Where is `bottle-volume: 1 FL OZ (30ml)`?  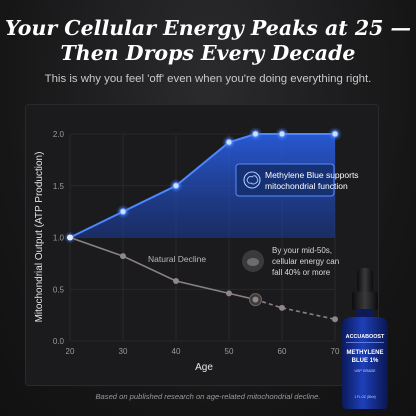 bottle-volume: 1 FL OZ (30ml) is located at coordinates (365, 397).